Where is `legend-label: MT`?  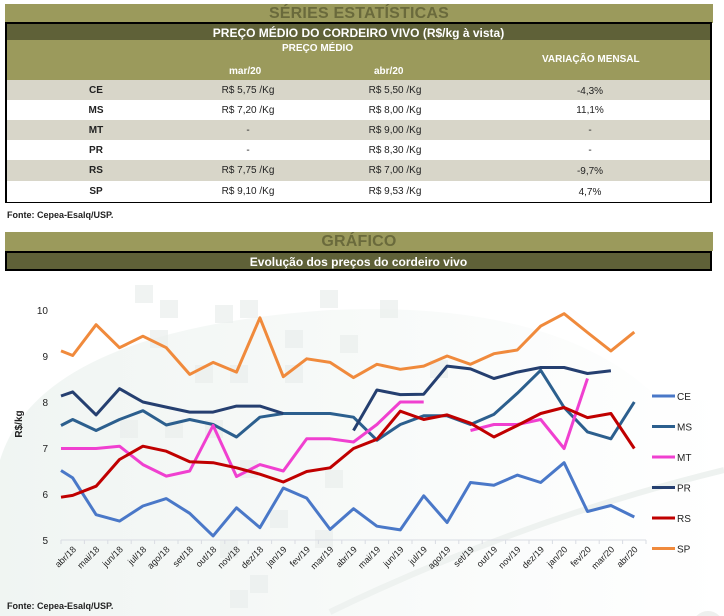 legend-label: MT is located at coordinates (684, 458).